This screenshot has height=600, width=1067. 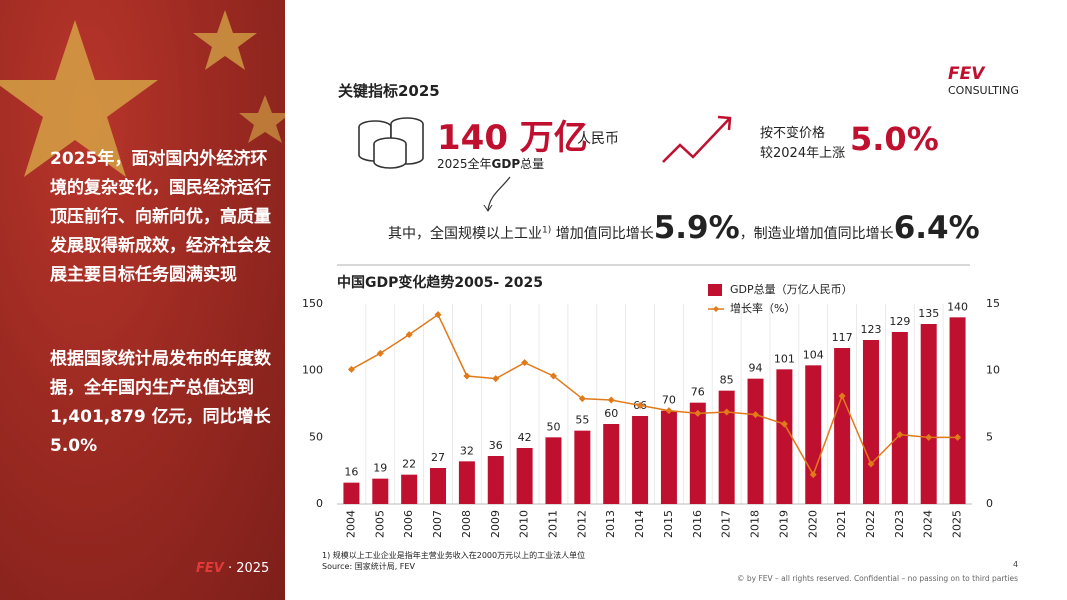 I want to click on x-tick-label: 2019, so click(x=783, y=524).